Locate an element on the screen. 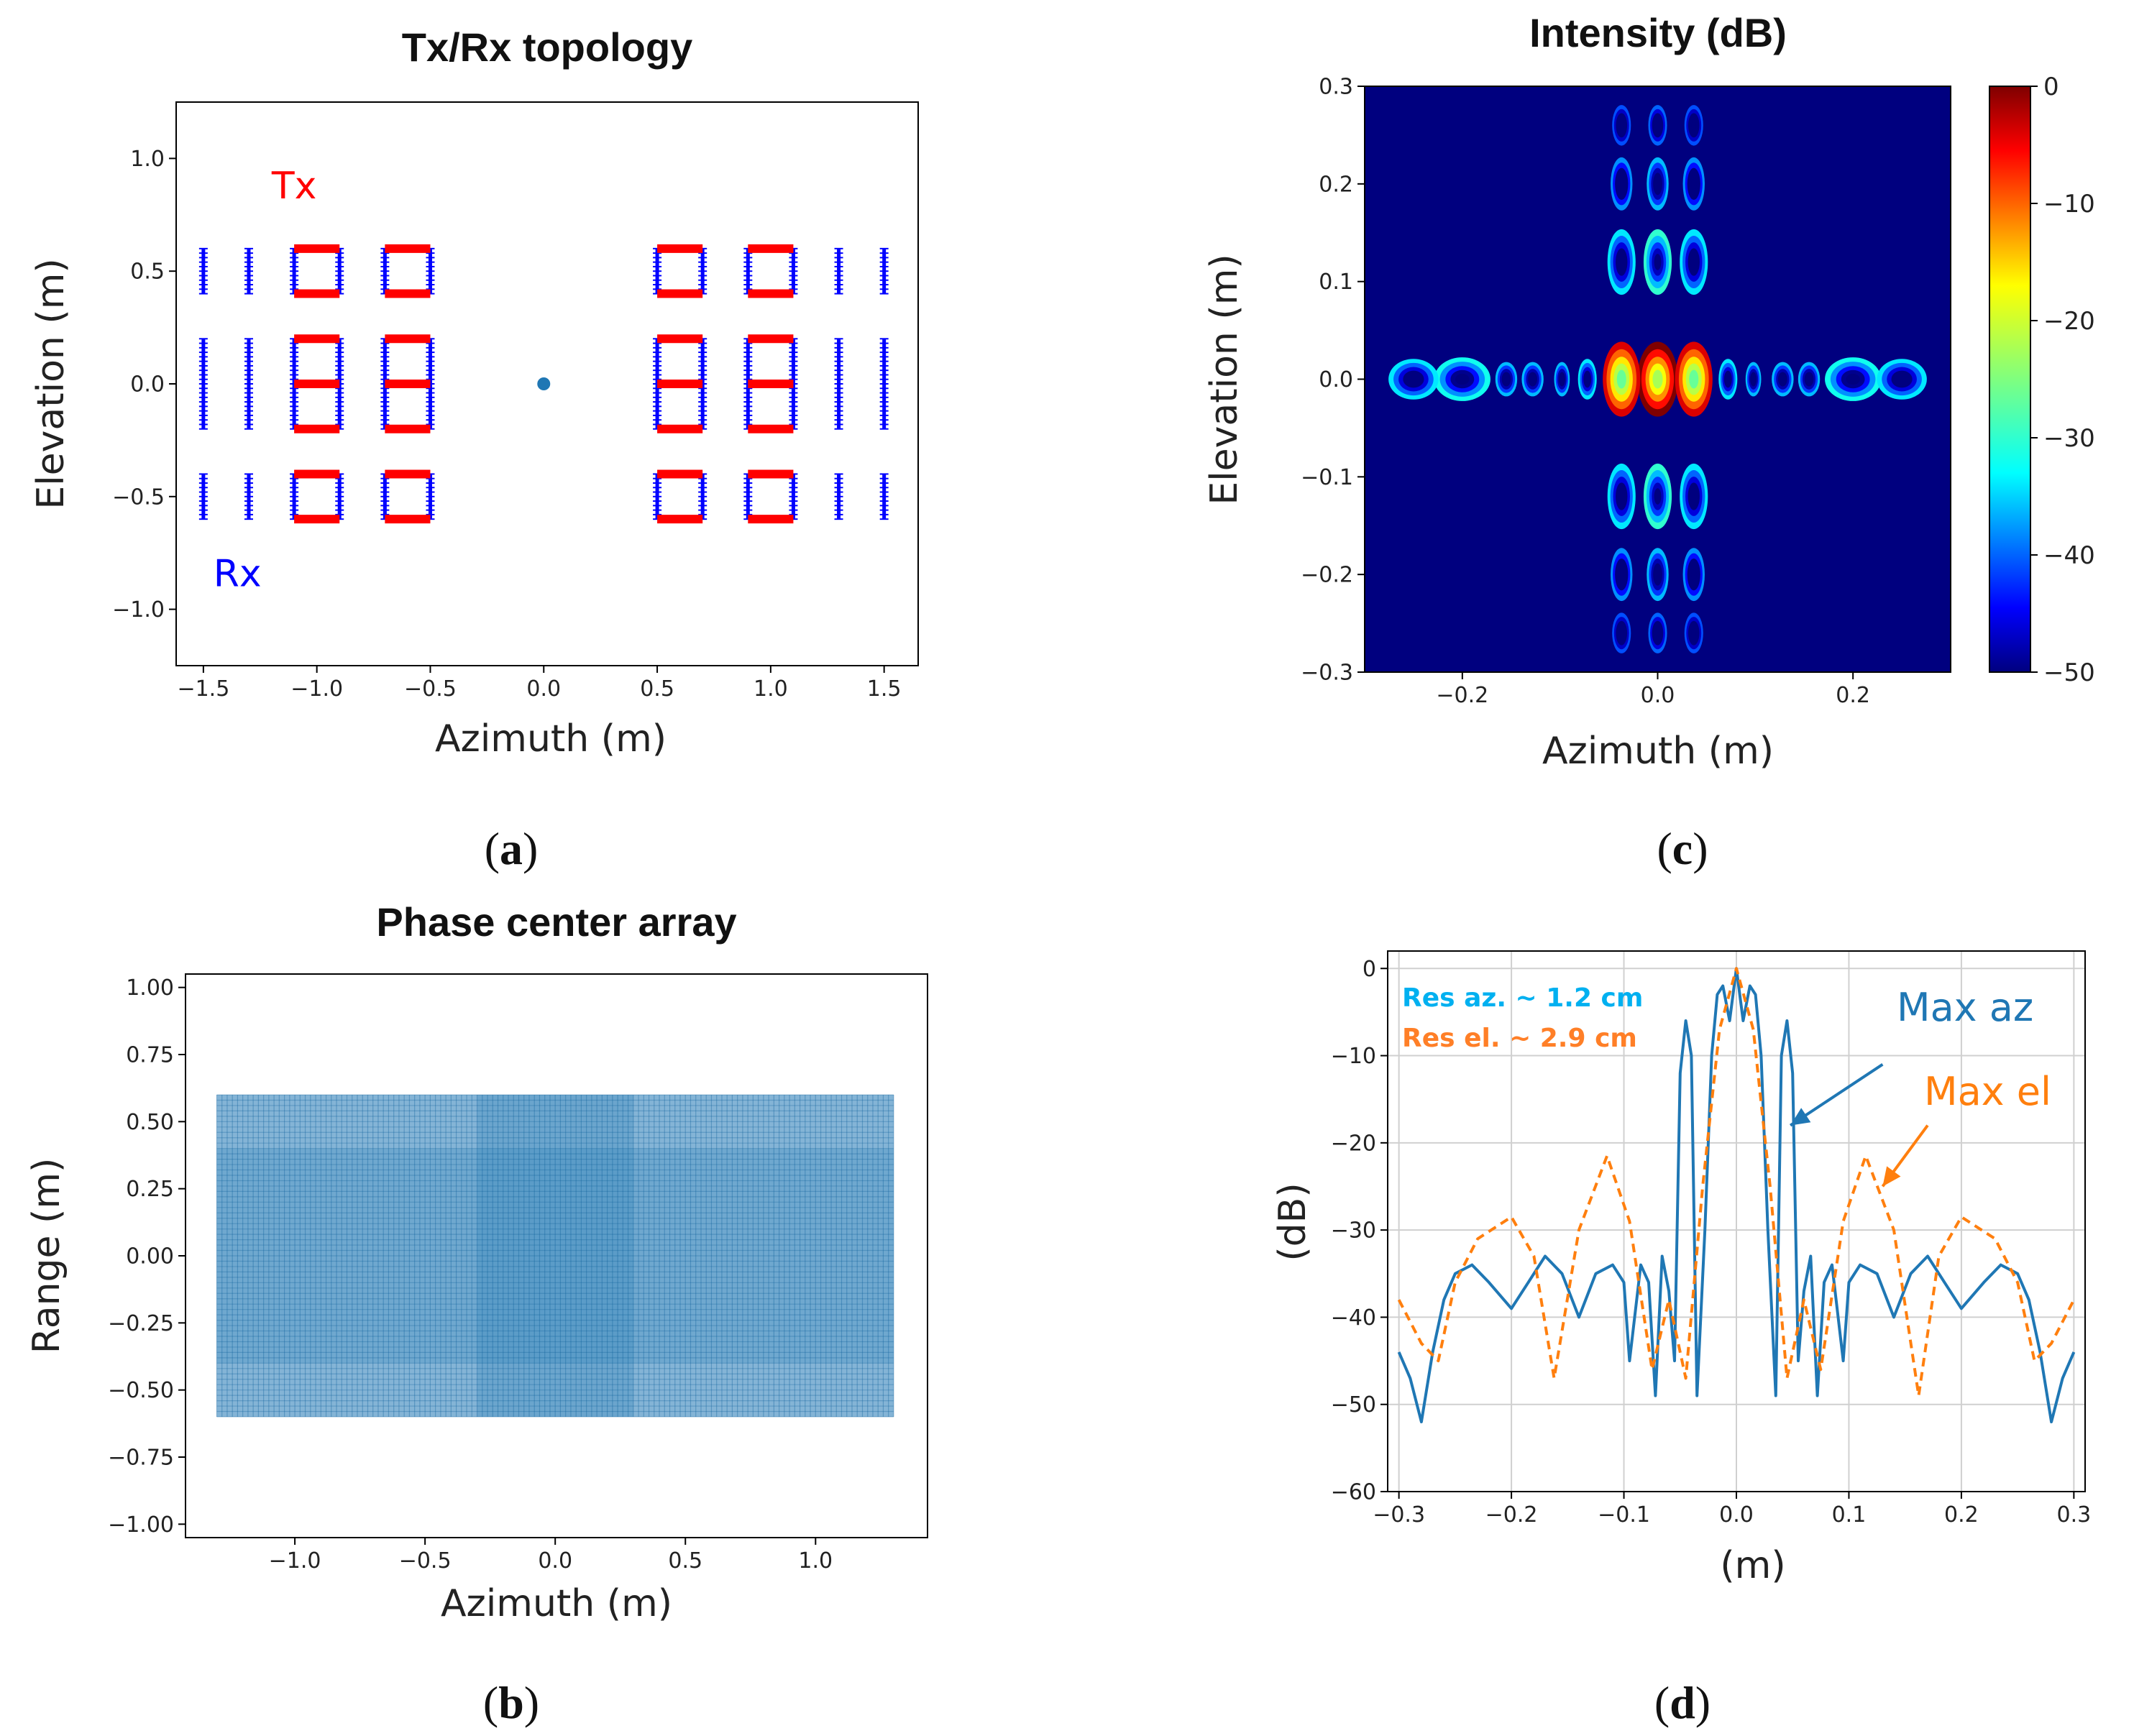 This screenshot has width=2134, height=1736. panel-d-ytick-label: −10 is located at coordinates (1353, 1056).